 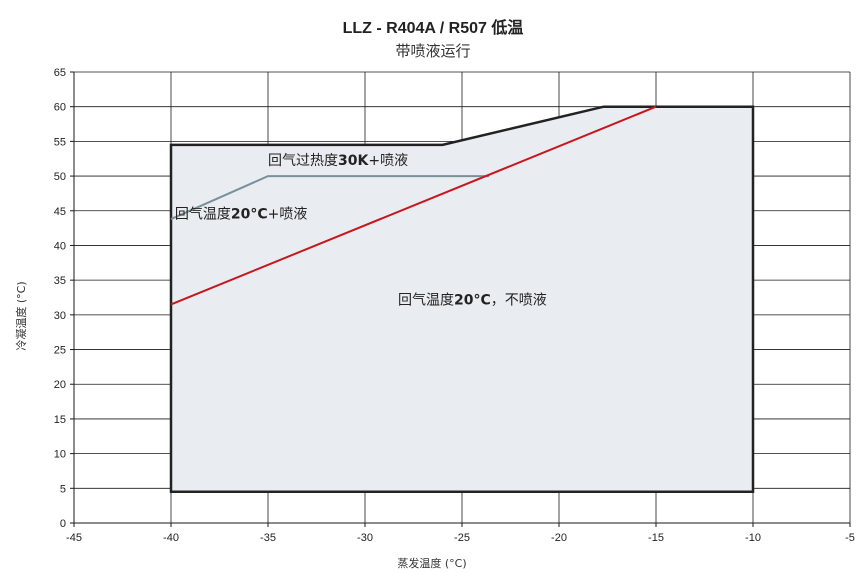 What do you see at coordinates (60, 351) in the screenshot?
I see `y-tick-label: 25` at bounding box center [60, 351].